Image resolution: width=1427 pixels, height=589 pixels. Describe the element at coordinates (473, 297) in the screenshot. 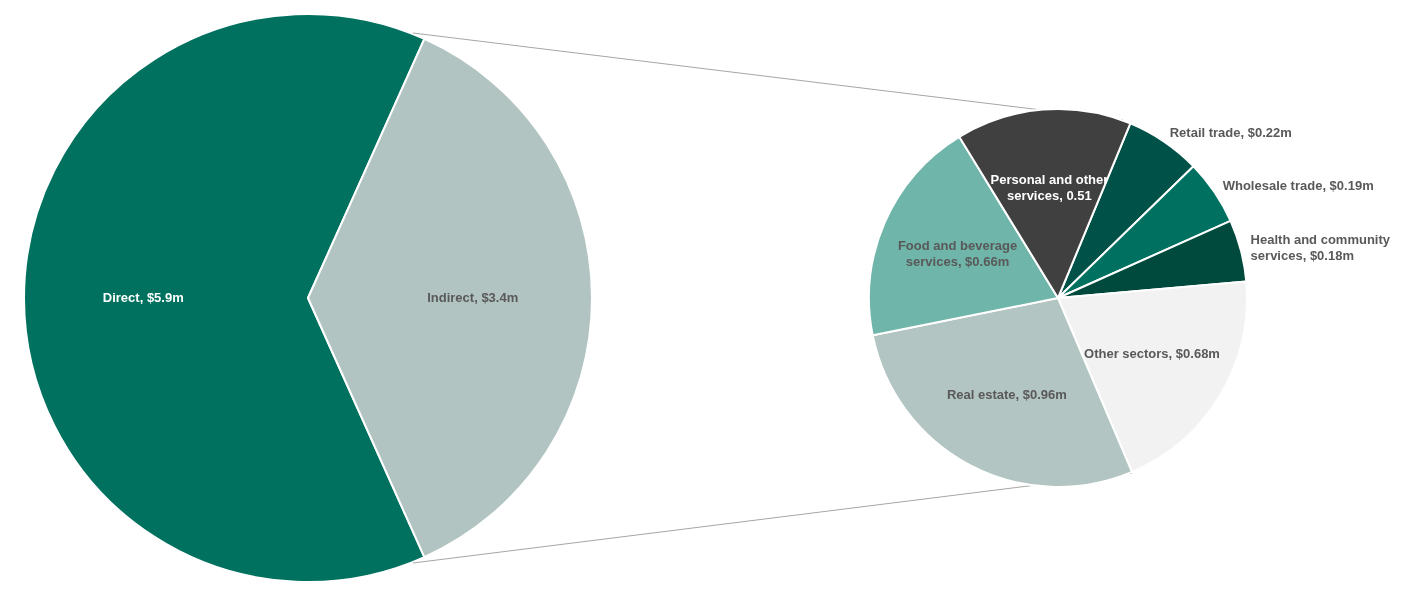

I see `slice-label: Indirect, $3.4m` at that location.